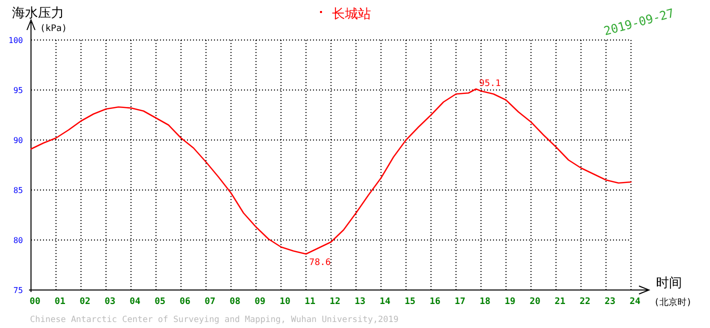 The height and width of the screenshot is (328, 710). I want to click on x-tick-label: 00, so click(35, 302).